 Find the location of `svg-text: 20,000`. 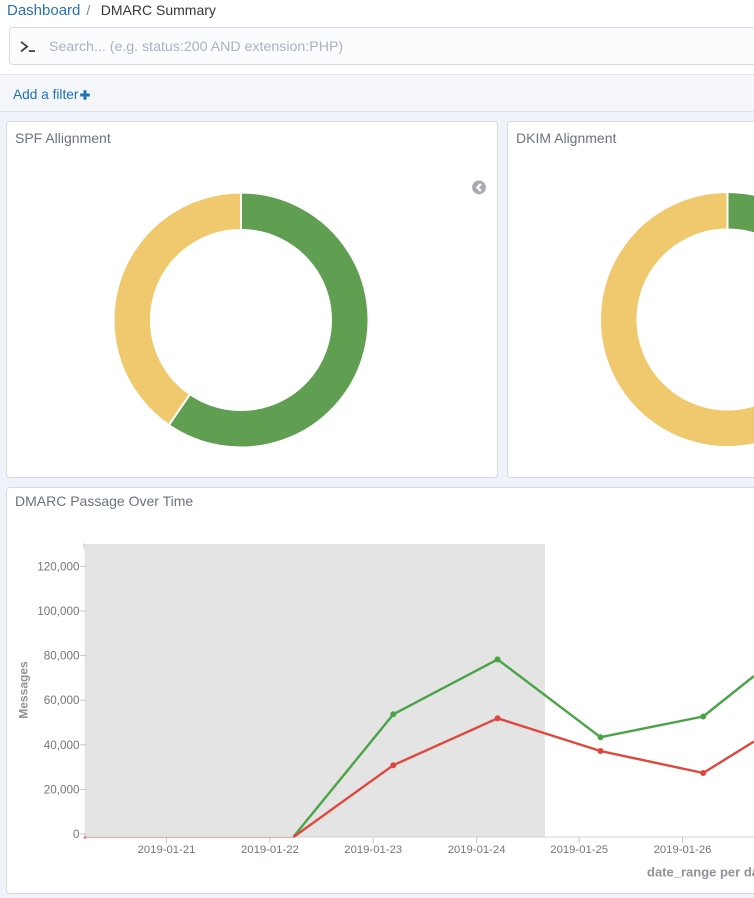

svg-text: 20,000 is located at coordinates (62, 789).